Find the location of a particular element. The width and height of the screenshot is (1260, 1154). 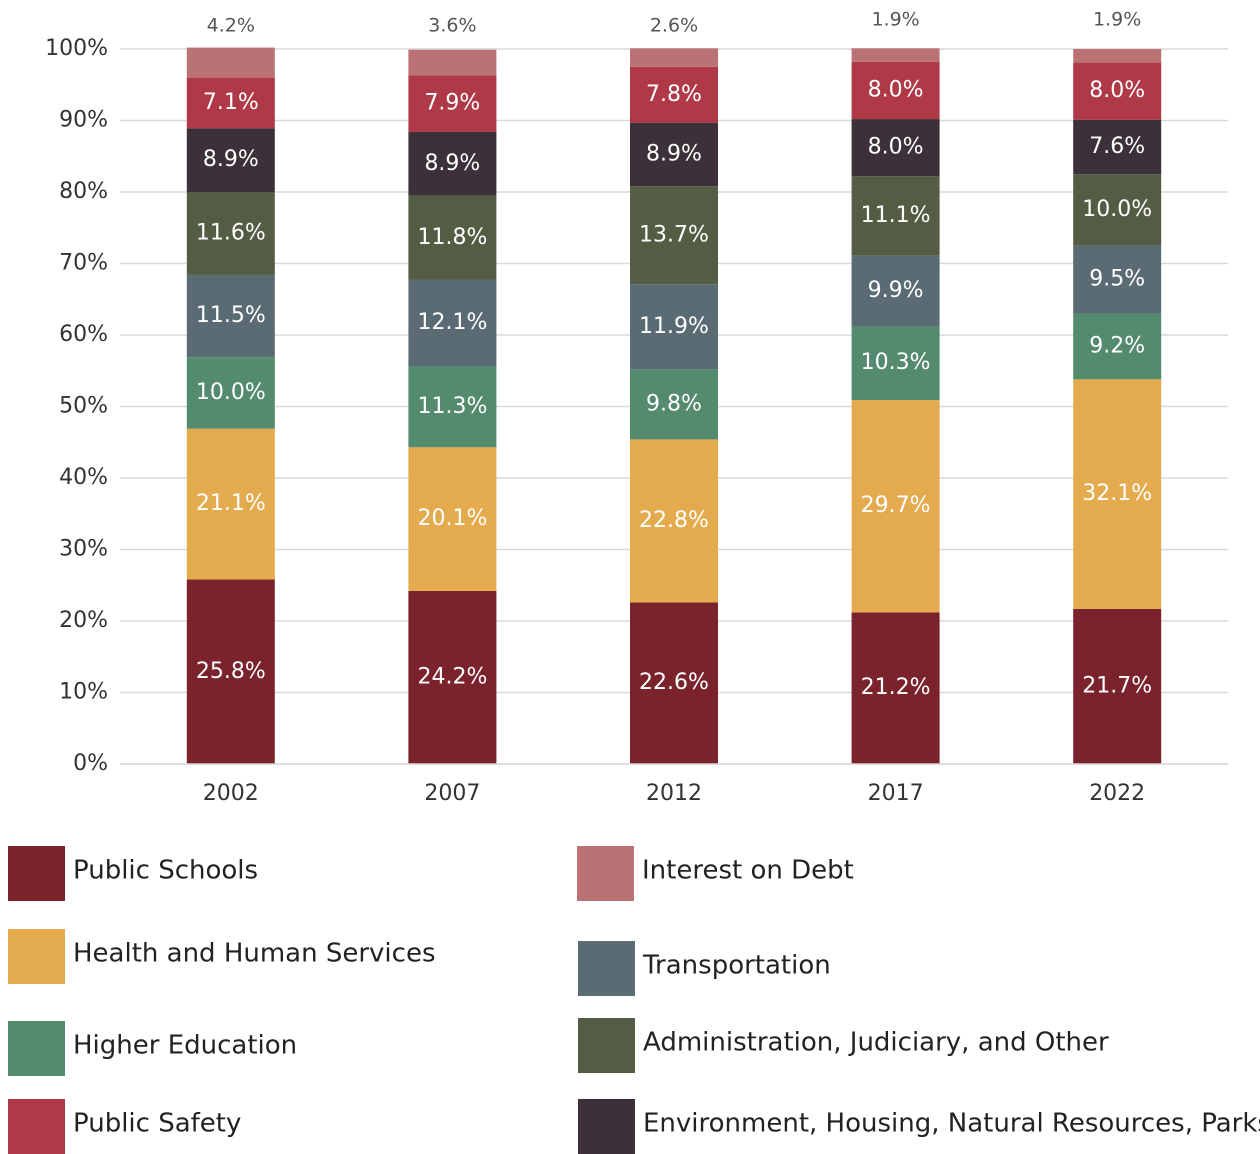

value-label: 32.1% is located at coordinates (1117, 493).